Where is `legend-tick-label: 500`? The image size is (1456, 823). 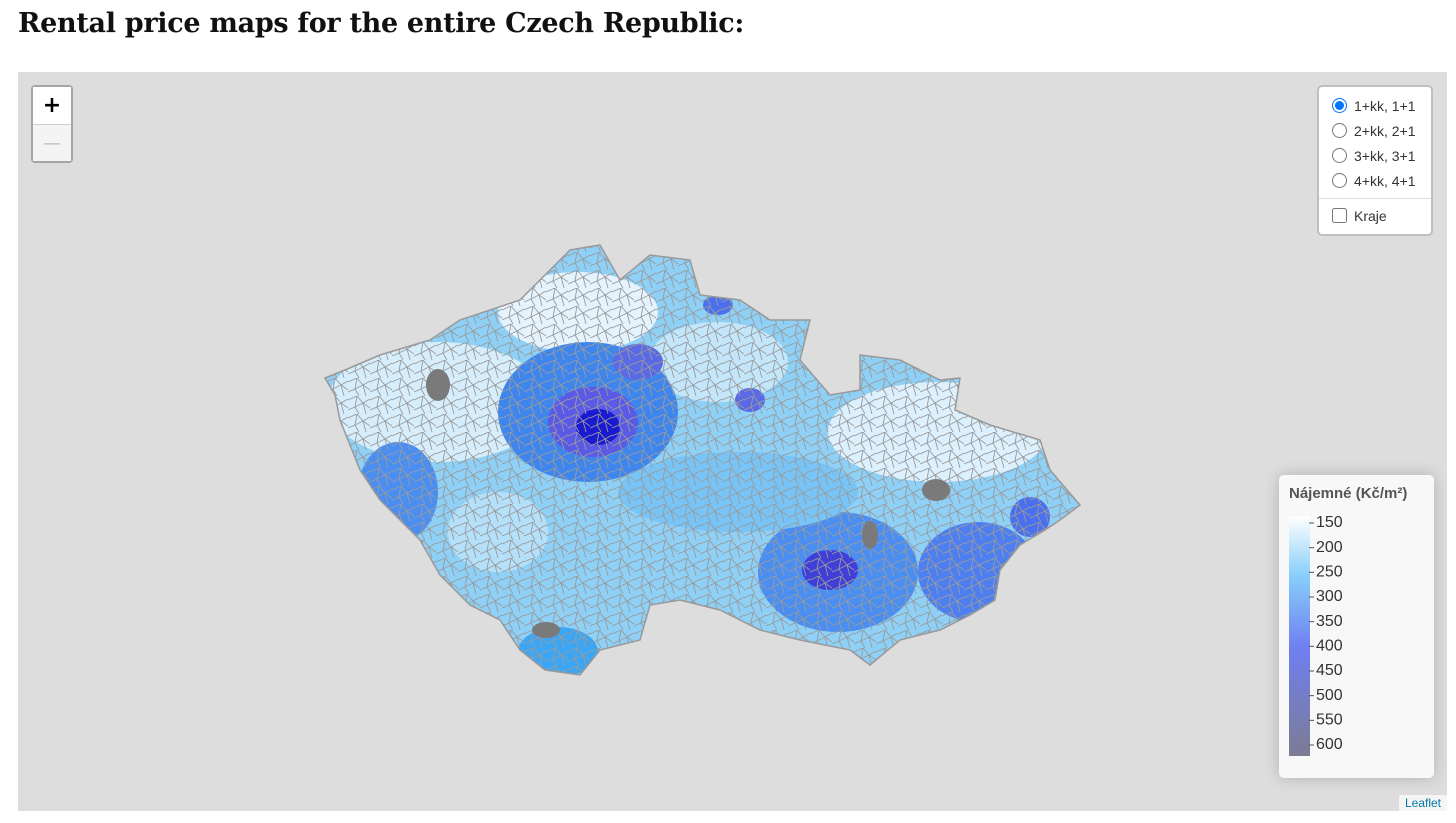 legend-tick-label: 500 is located at coordinates (1329, 695).